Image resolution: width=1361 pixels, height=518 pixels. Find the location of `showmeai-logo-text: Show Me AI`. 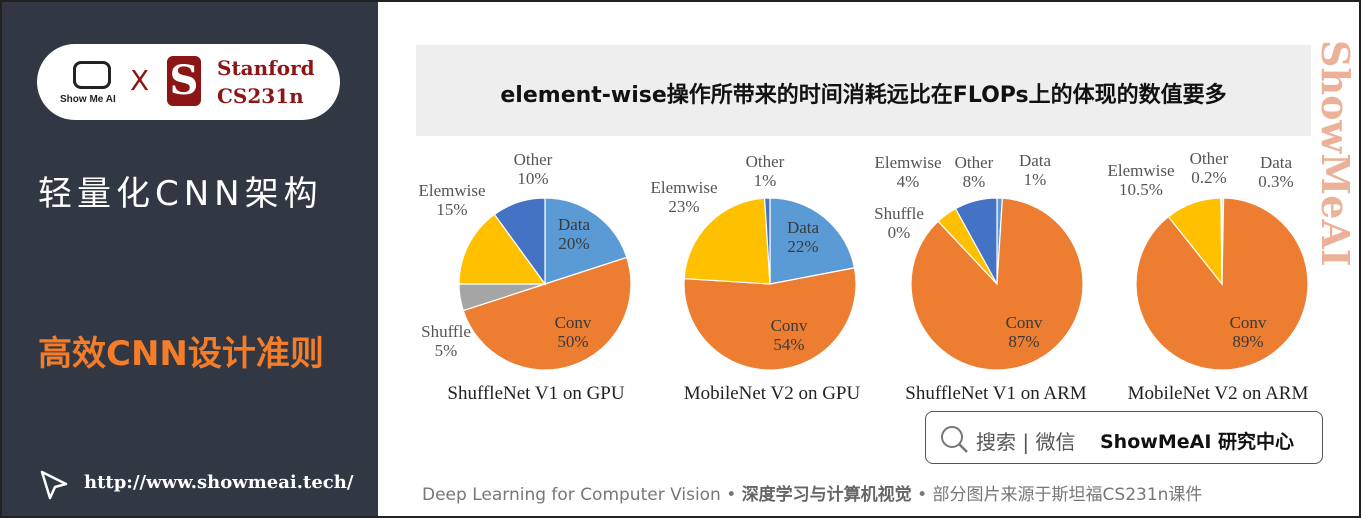

showmeai-logo-text: Show Me AI is located at coordinates (88, 99).